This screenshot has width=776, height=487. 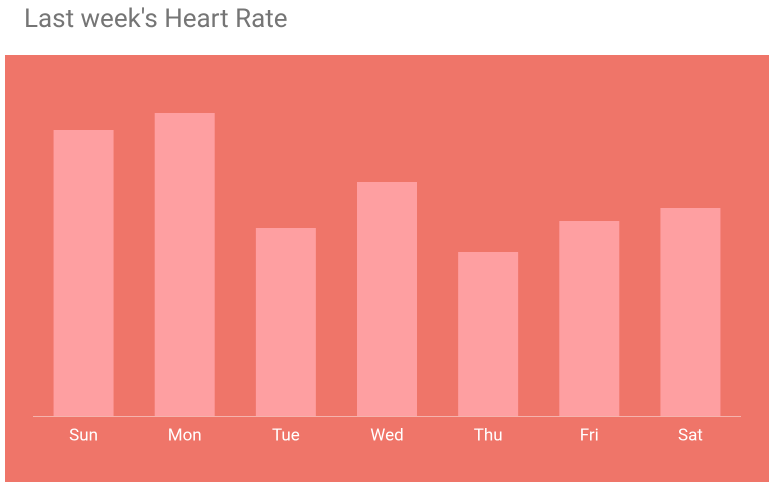 I want to click on x-tick-label: Mon, so click(x=185, y=435).